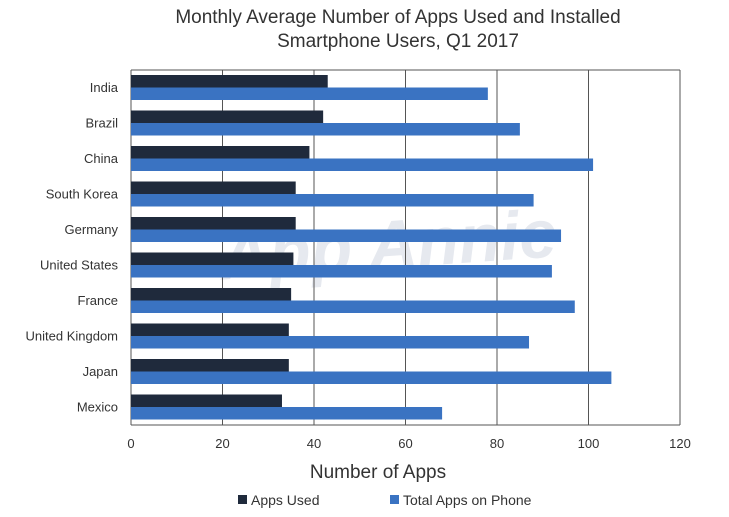 The height and width of the screenshot is (517, 729). What do you see at coordinates (98, 300) in the screenshot?
I see `category-label: France` at bounding box center [98, 300].